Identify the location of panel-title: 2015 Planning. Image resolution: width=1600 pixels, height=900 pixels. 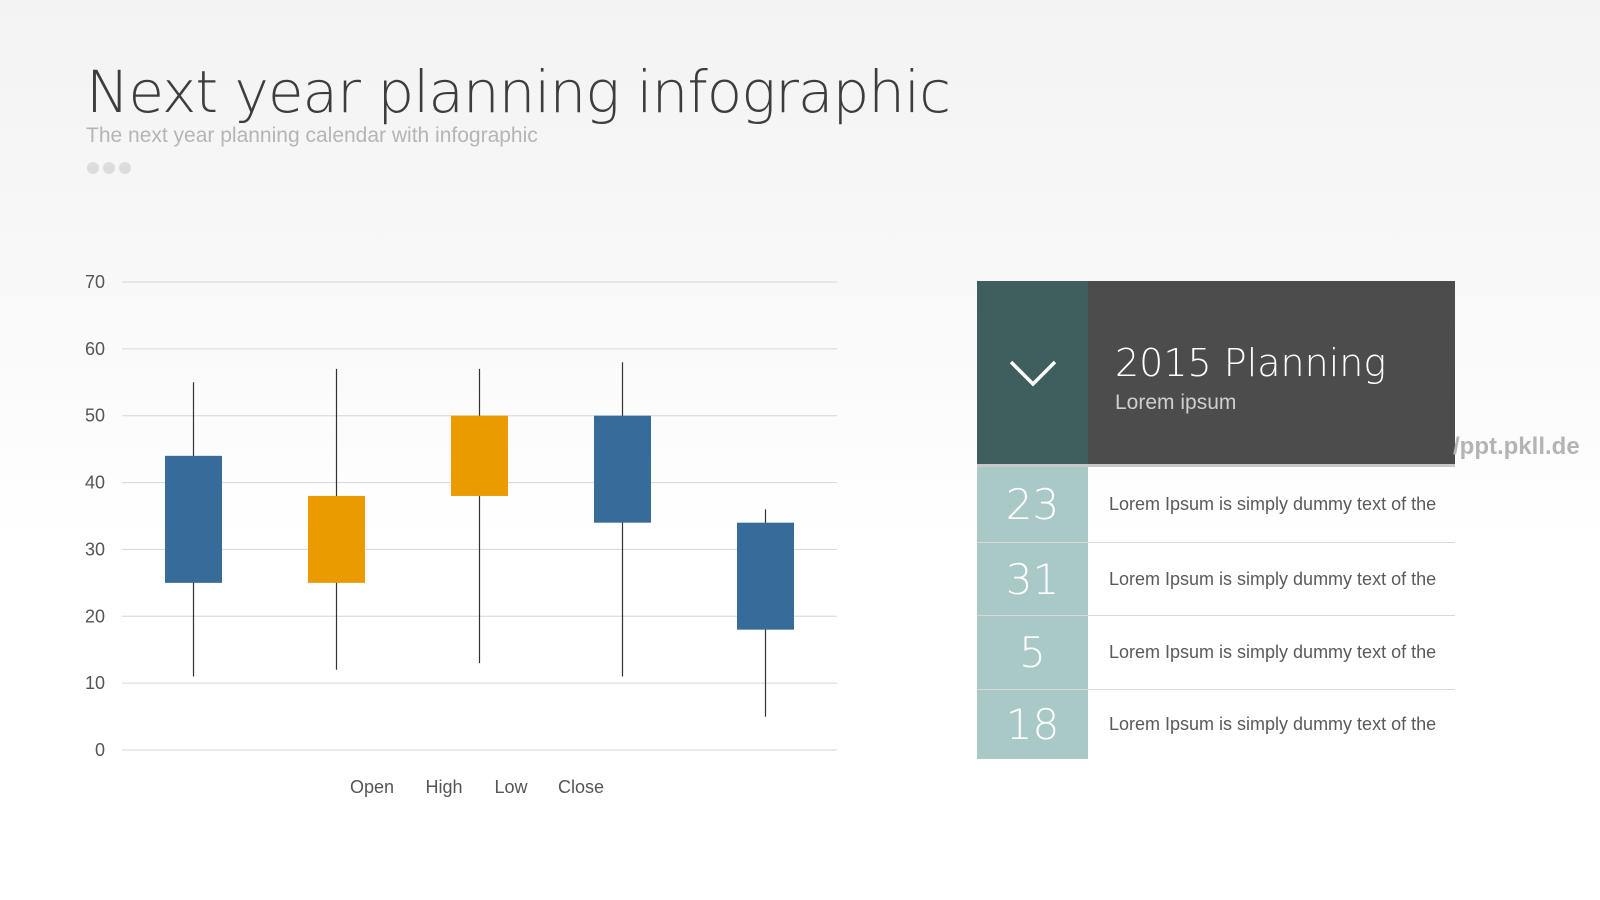
(1251, 363).